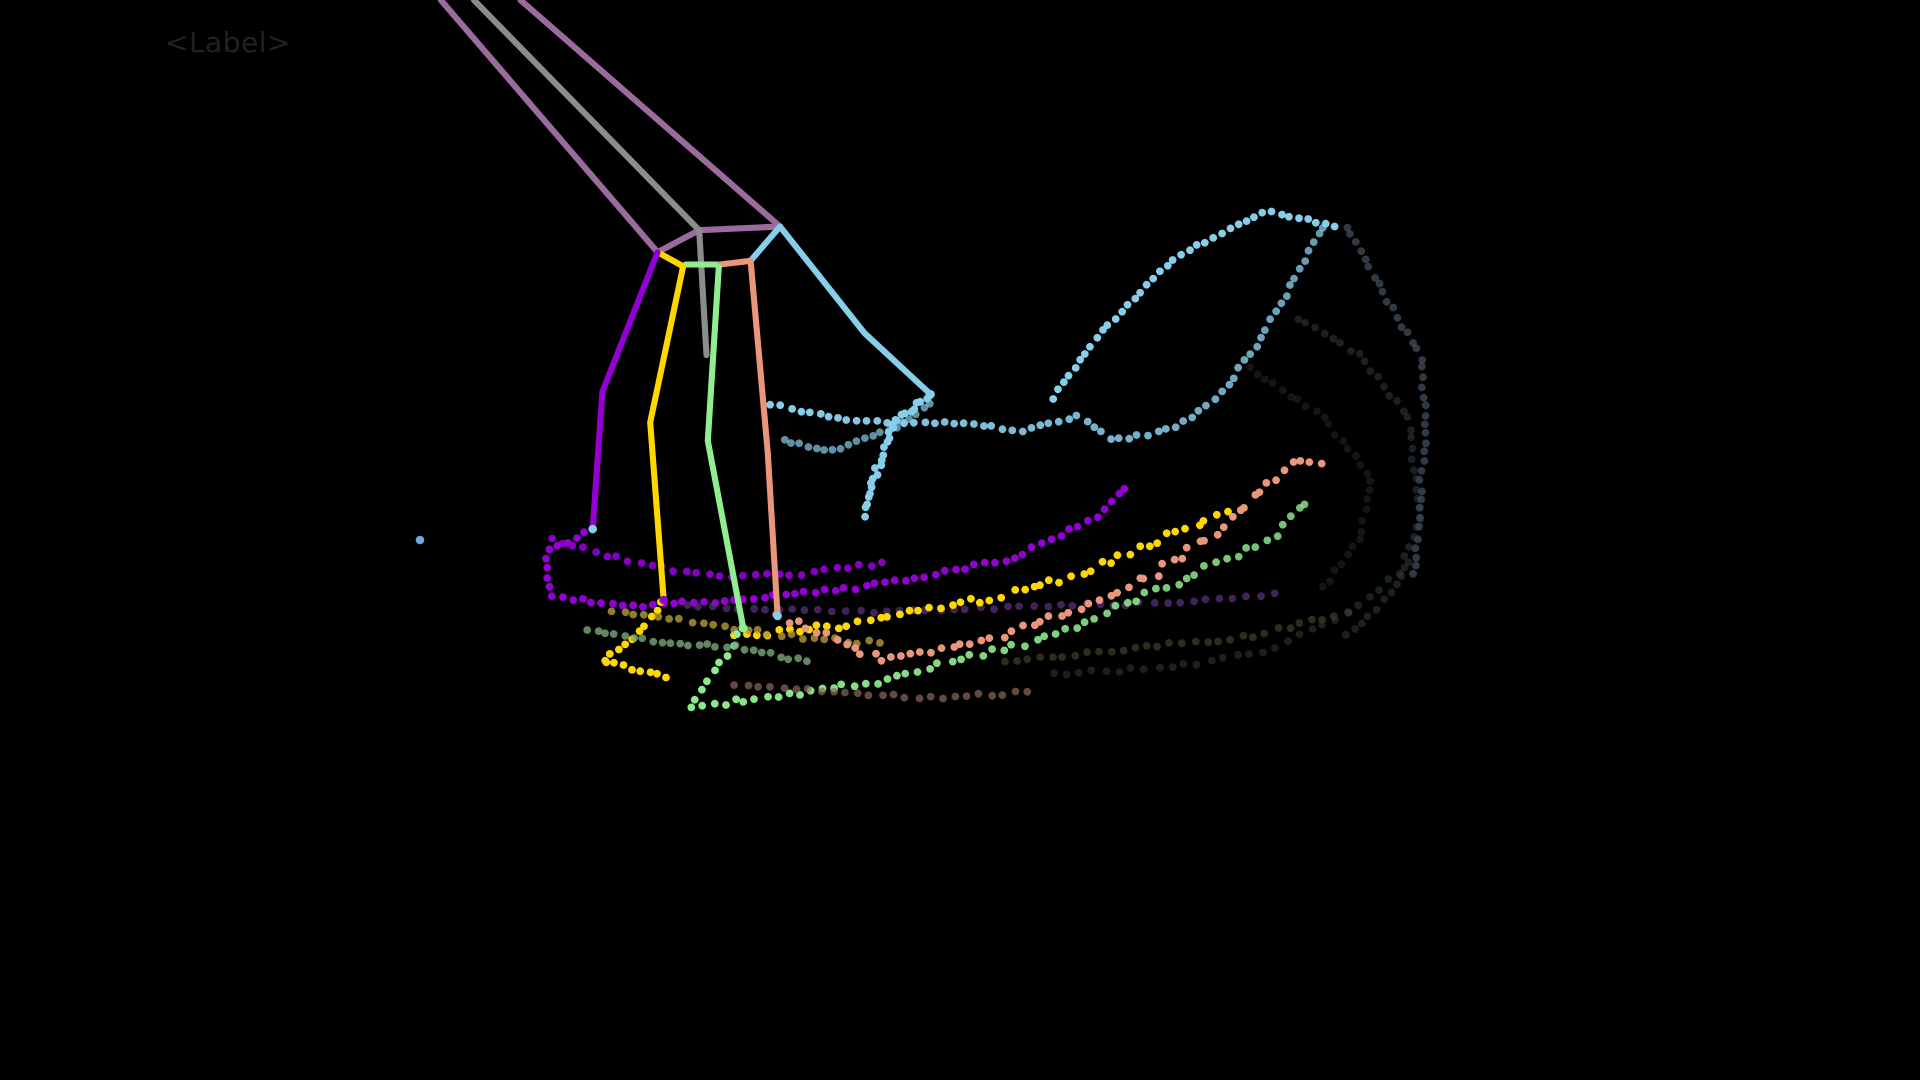  Describe the element at coordinates (1310, 477) in the screenshot. I see `pinky-trail-fade` at that location.